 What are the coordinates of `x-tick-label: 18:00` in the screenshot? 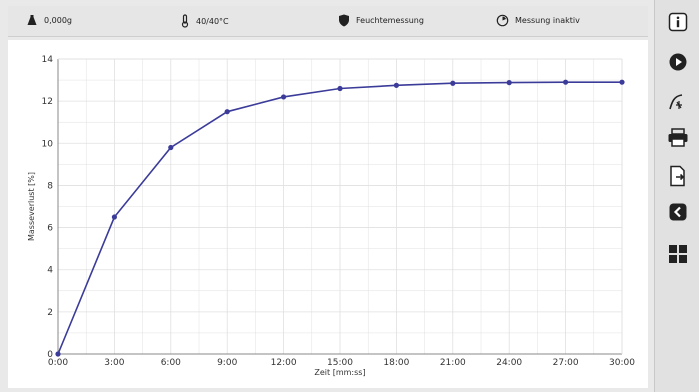 It's located at (396, 363).